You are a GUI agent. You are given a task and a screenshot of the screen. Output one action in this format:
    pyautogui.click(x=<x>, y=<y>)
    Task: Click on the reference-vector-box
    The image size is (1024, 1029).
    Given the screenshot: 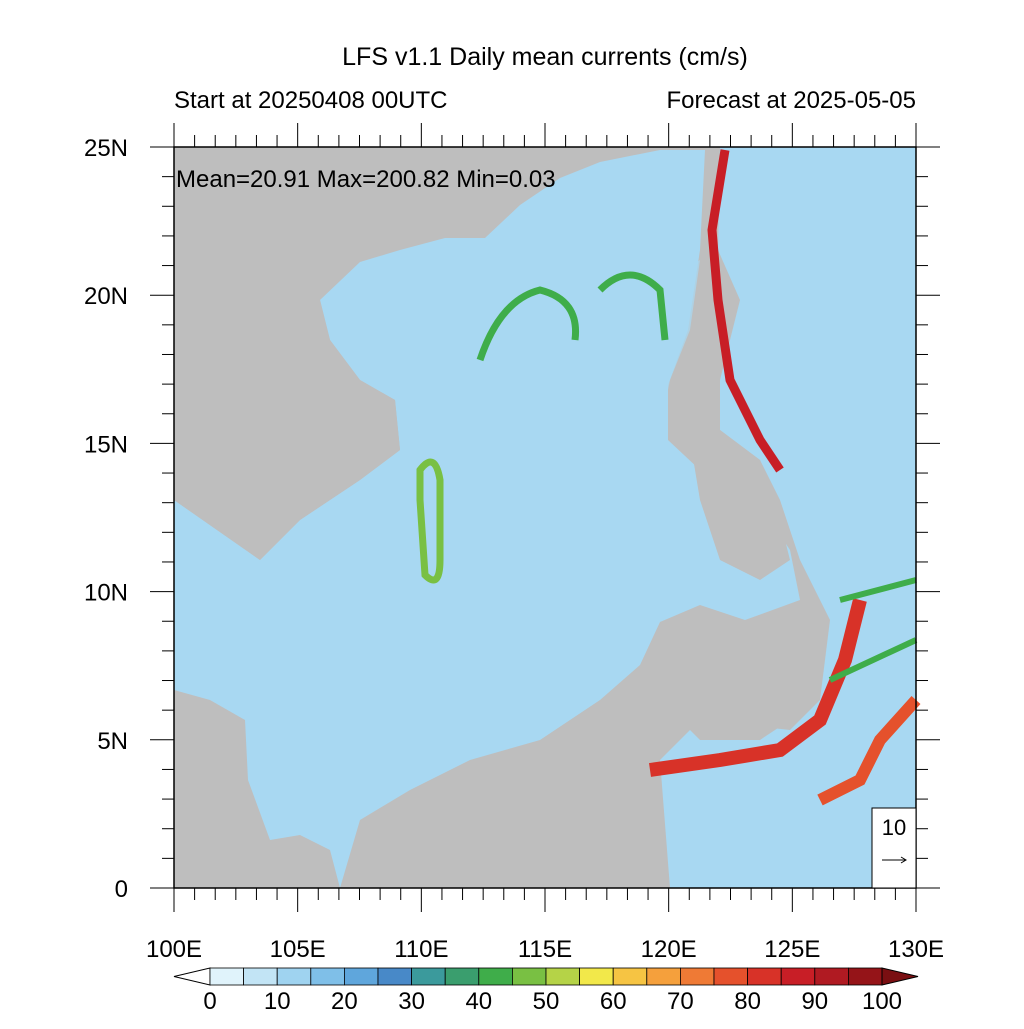 What is the action you would take?
    pyautogui.click(x=894, y=848)
    